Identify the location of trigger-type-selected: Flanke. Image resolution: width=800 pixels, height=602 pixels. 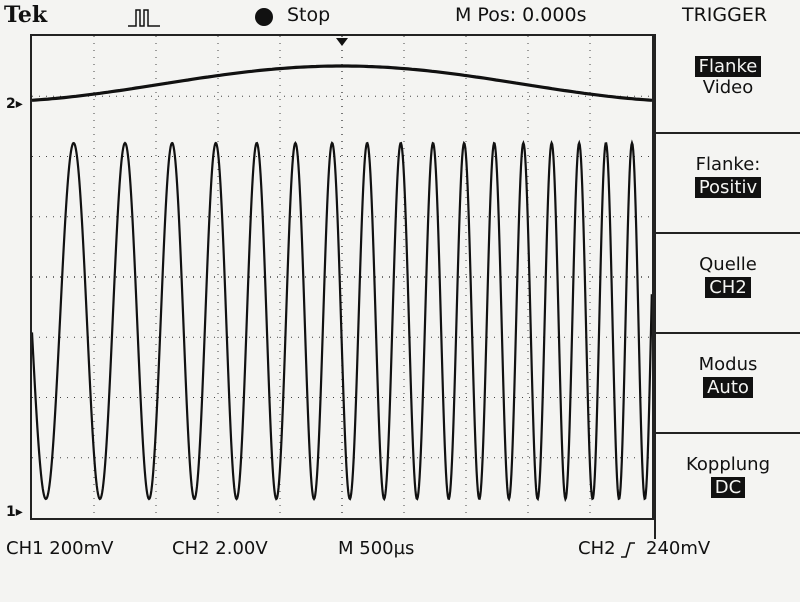
(728, 66).